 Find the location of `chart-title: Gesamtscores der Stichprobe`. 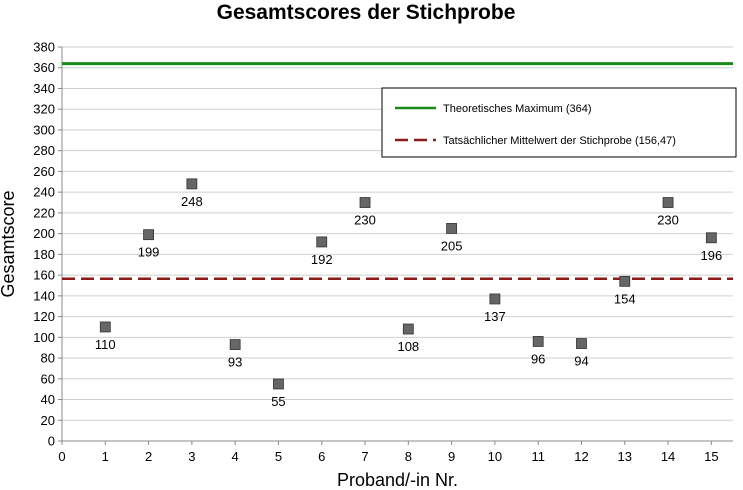

chart-title: Gesamtscores der Stichprobe is located at coordinates (366, 12).